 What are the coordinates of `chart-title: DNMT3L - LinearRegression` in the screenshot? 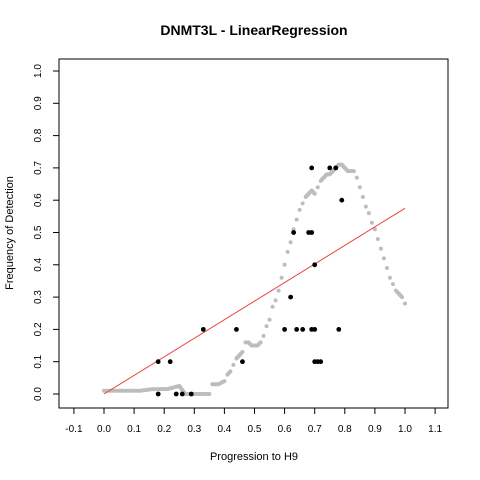 It's located at (253, 30).